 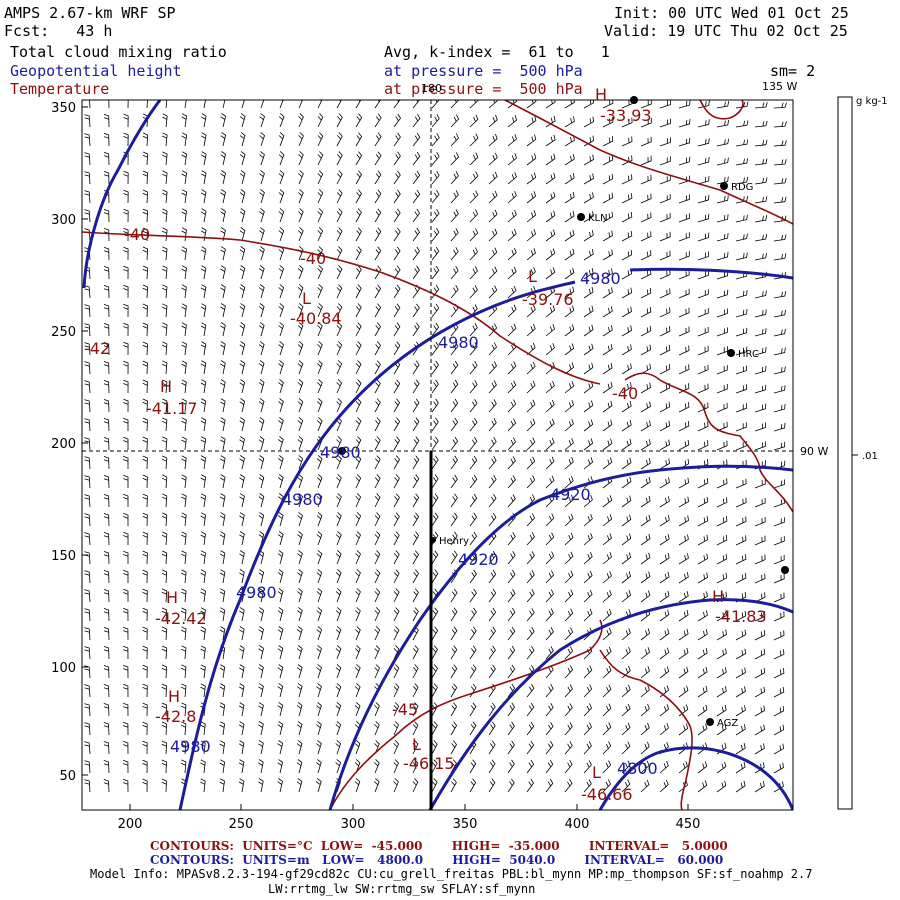 What do you see at coordinates (67, 776) in the screenshot?
I see `y-tick-label: 50` at bounding box center [67, 776].